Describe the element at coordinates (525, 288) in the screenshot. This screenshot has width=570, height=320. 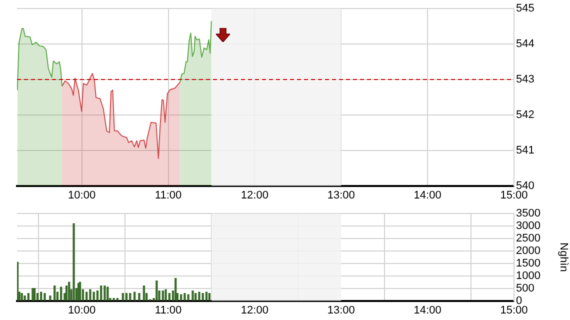
I see `y-tick-label: 500` at that location.